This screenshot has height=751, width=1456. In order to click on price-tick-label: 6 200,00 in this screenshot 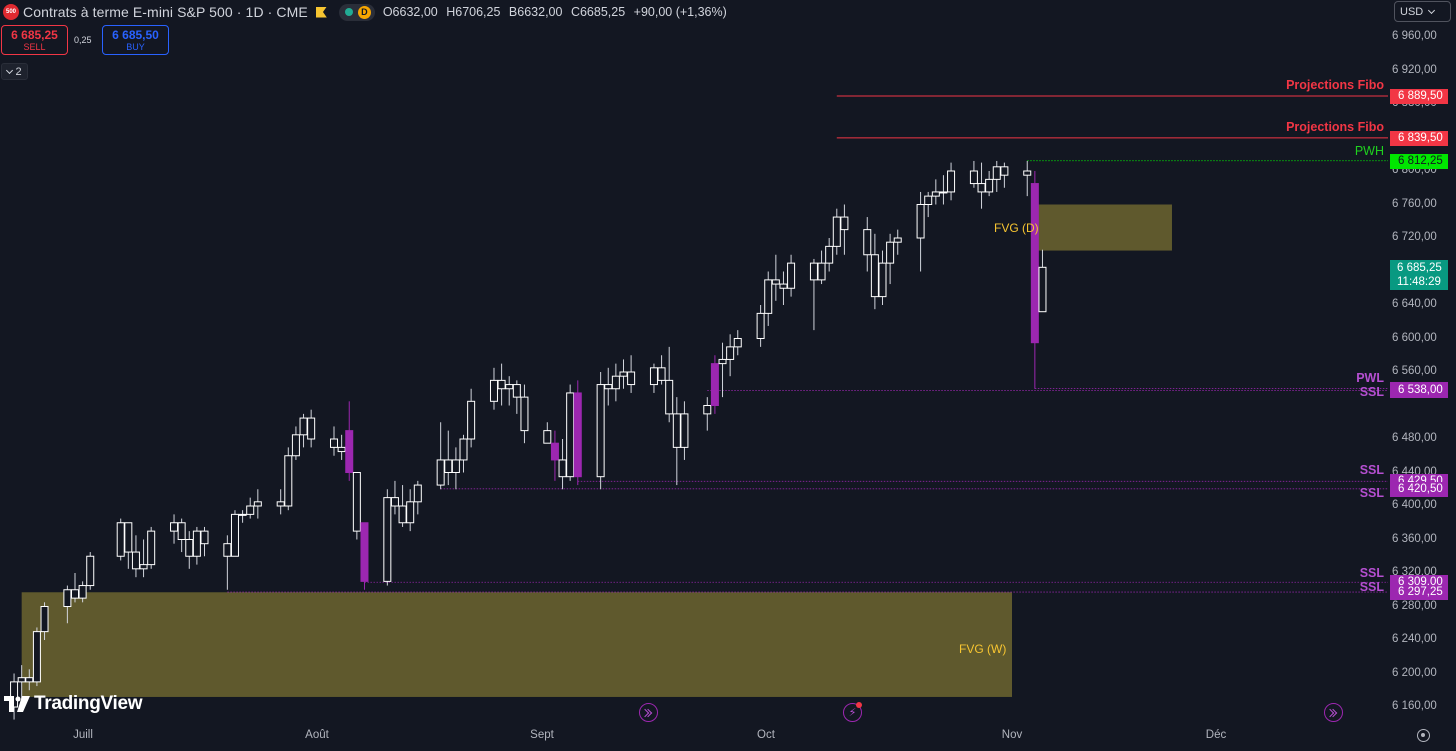, I will do `click(1414, 672)`.